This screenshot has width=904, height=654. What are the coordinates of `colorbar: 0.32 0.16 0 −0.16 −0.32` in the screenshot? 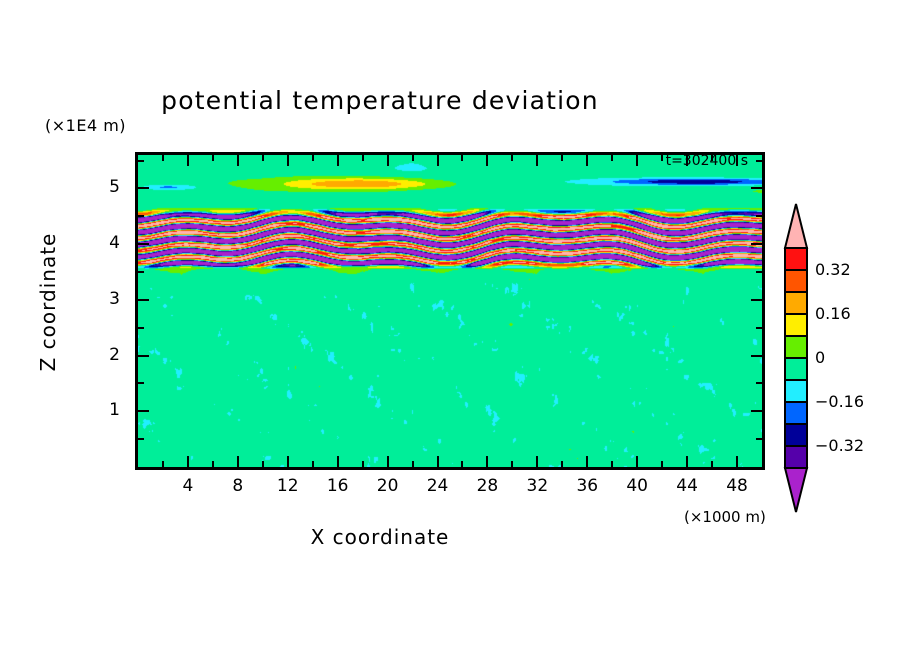 It's located at (839, 365).